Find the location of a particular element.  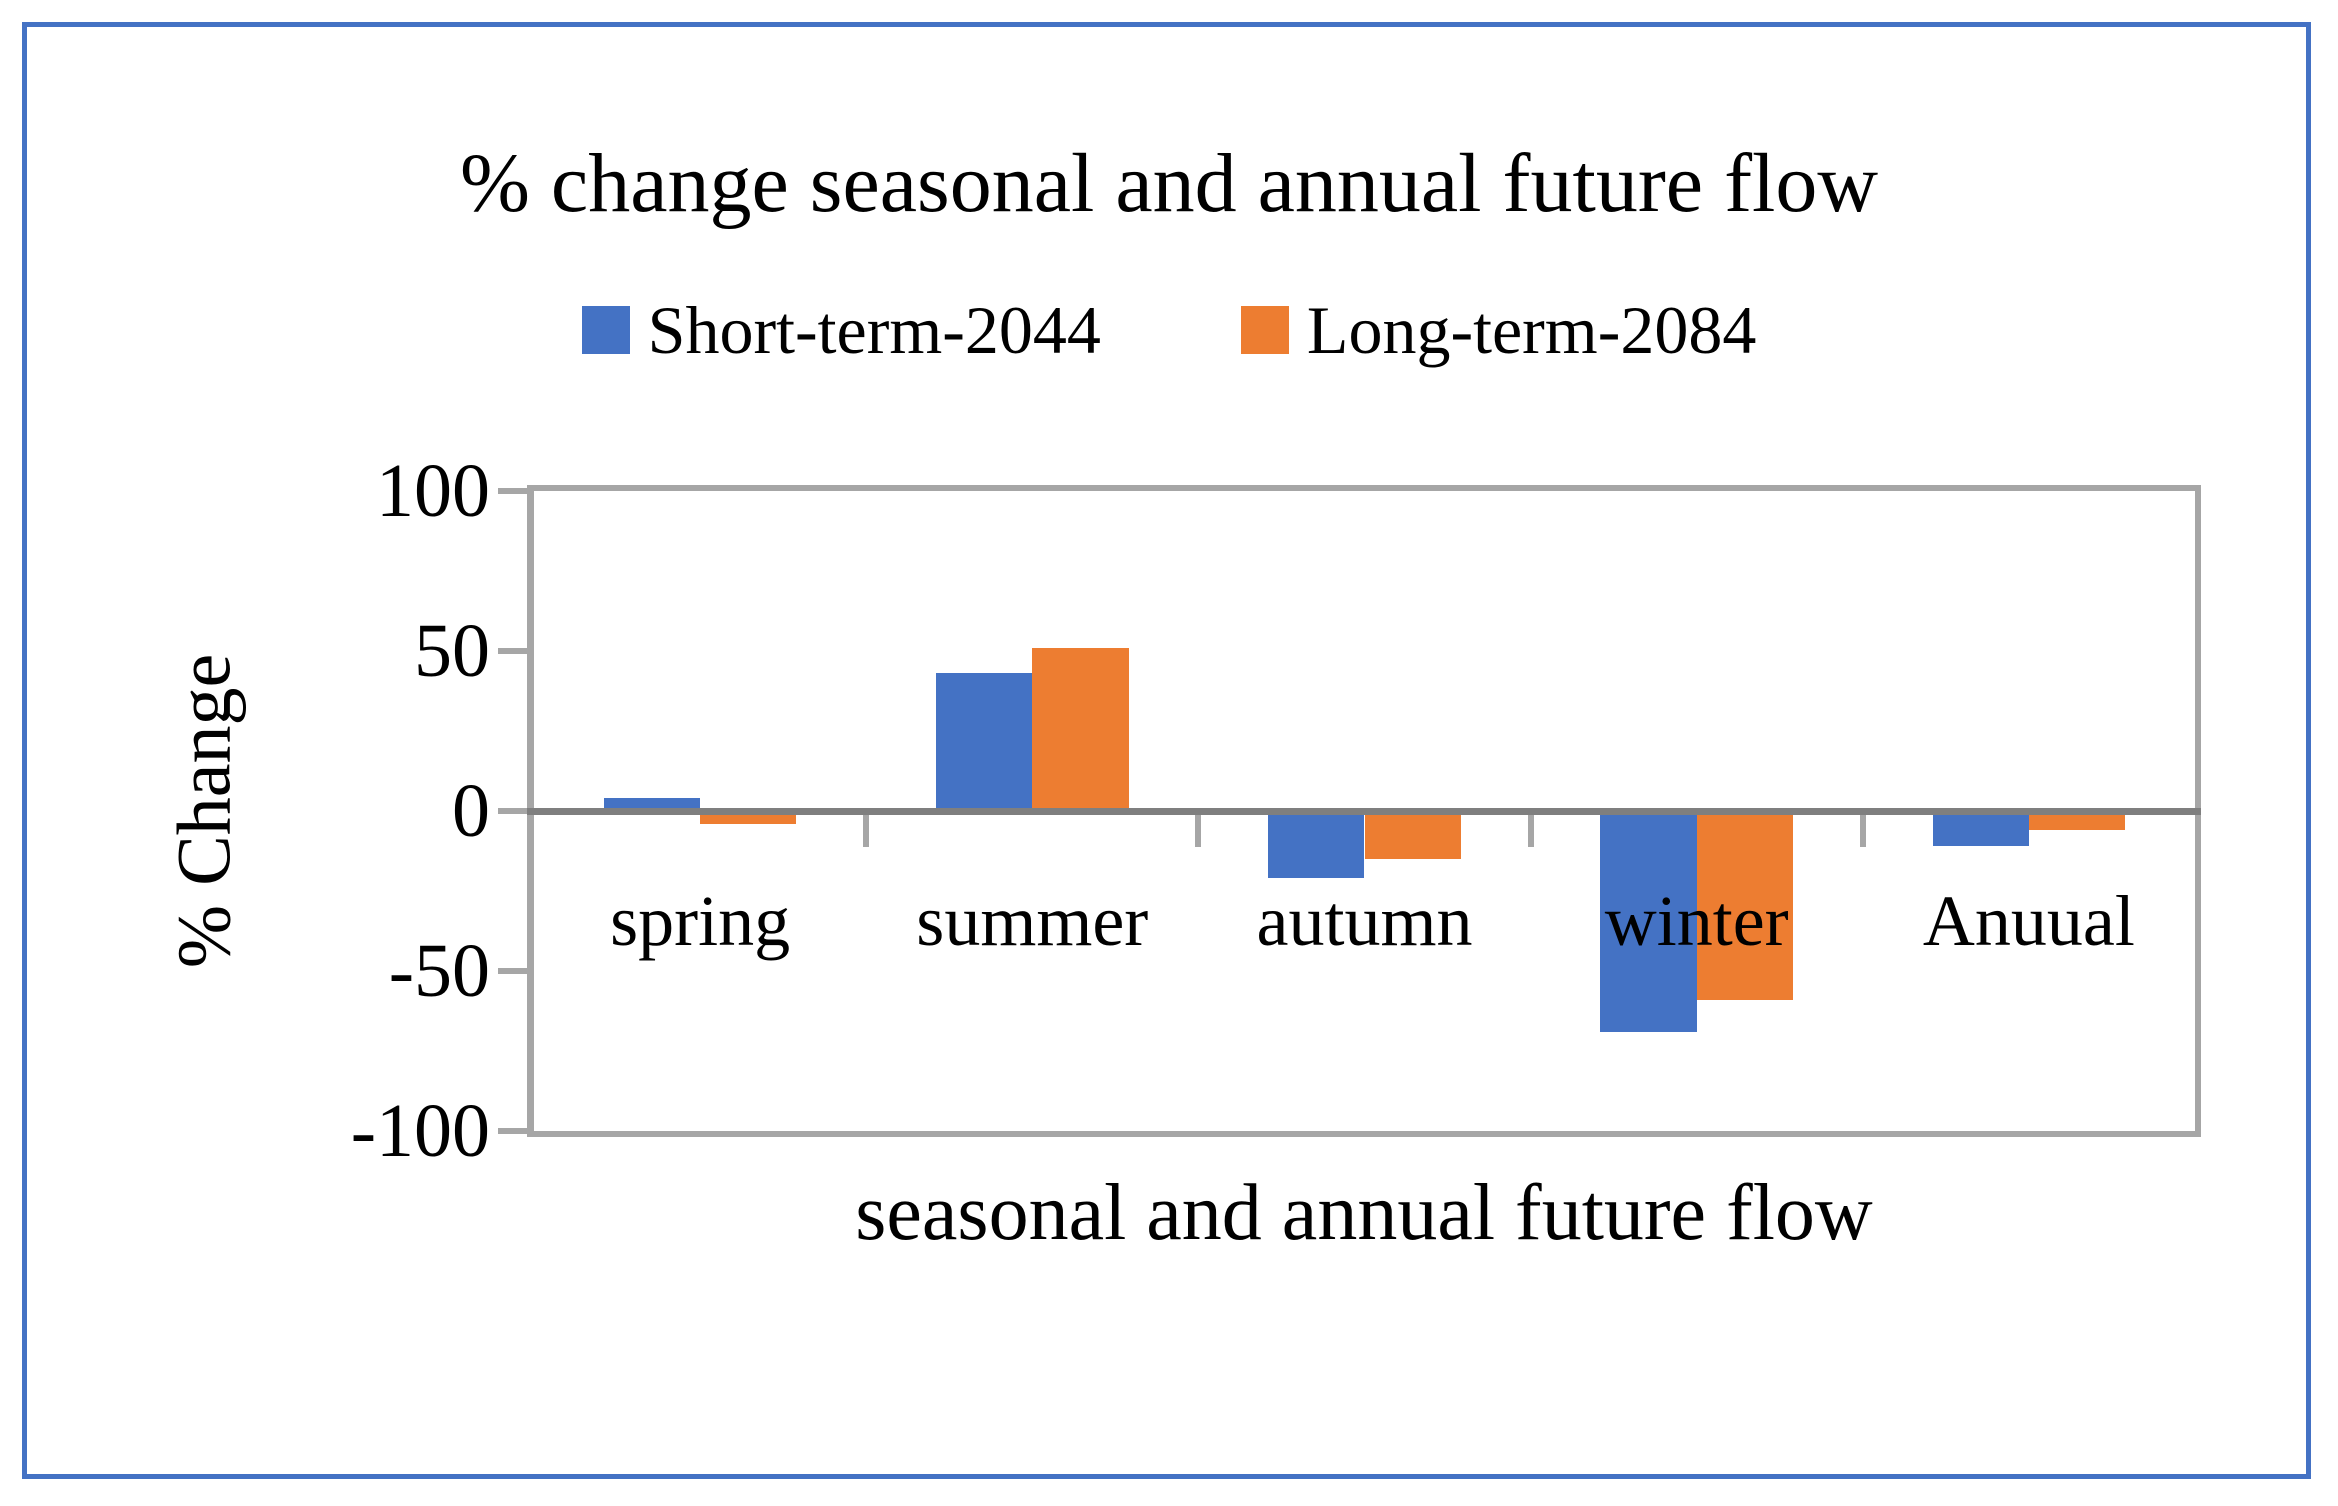

legend-marker-short-term-swatch is located at coordinates (605, 330).